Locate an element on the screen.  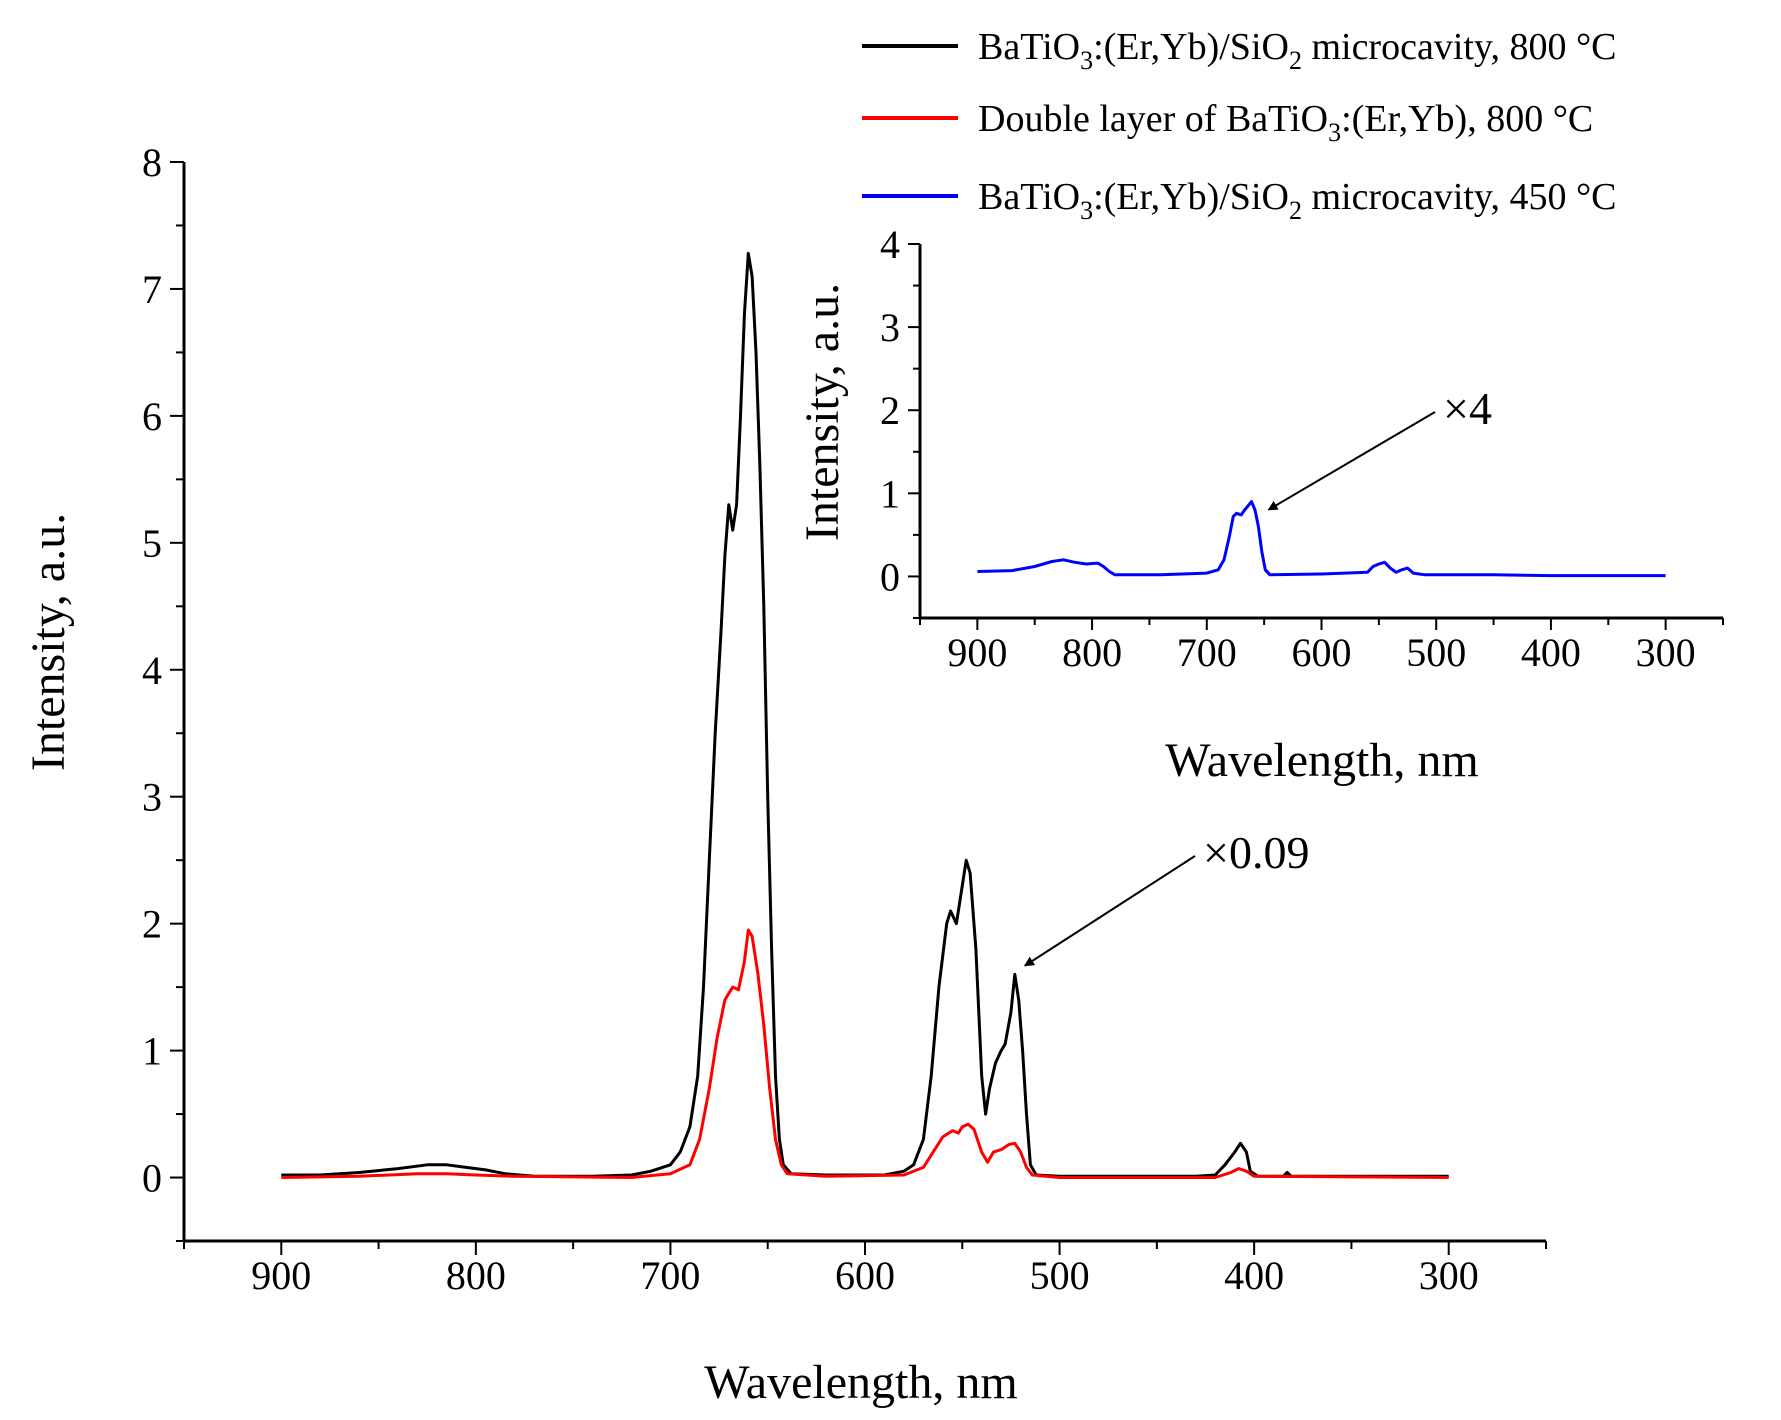
main-y-tick-label: 6 is located at coordinates (152, 416).